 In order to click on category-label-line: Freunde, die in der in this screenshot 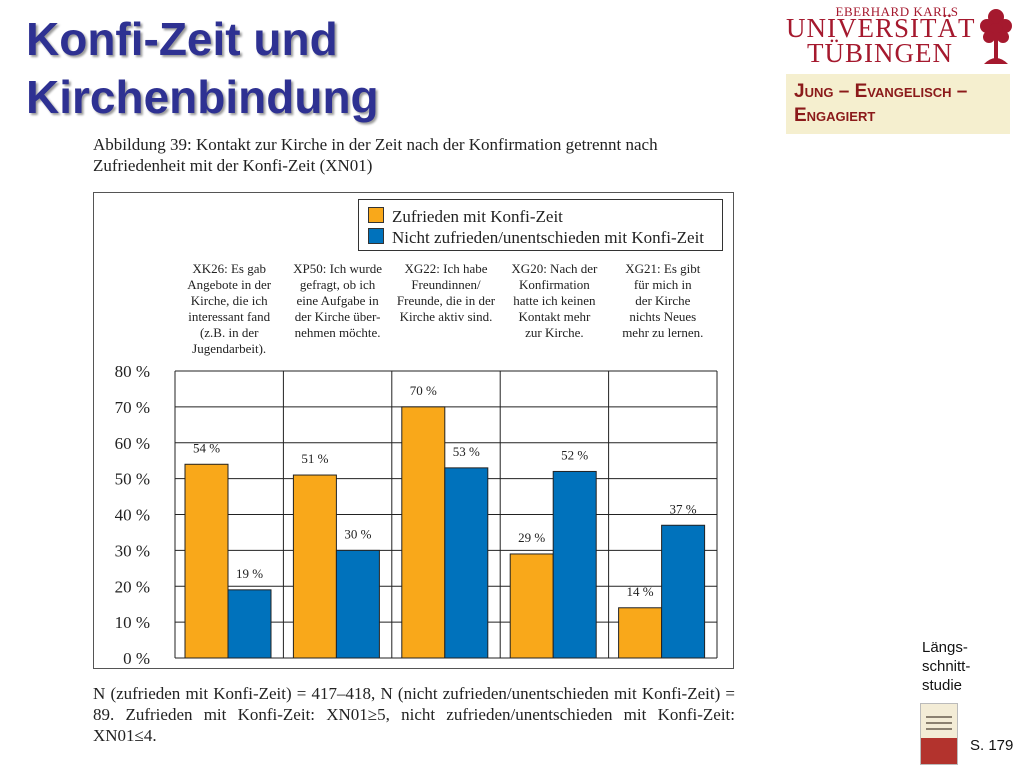, I will do `click(446, 300)`.